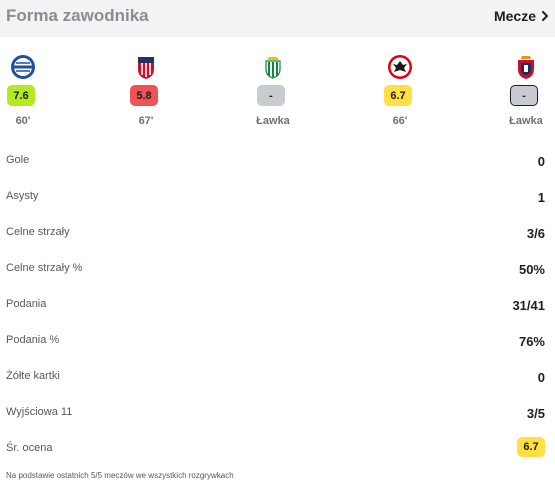  What do you see at coordinates (26, 304) in the screenshot?
I see `stat-label: Podania` at bounding box center [26, 304].